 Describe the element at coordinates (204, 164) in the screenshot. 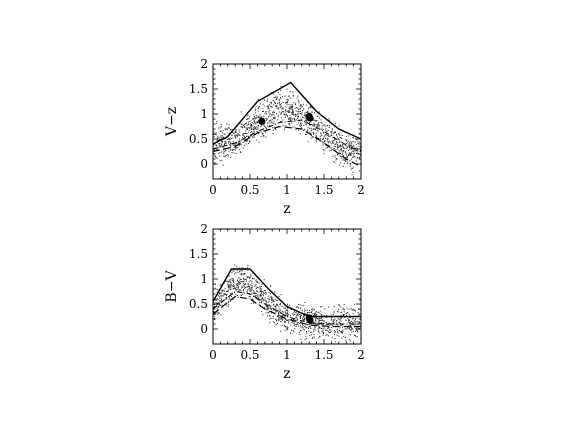

I see `y-tick-label: 0` at that location.